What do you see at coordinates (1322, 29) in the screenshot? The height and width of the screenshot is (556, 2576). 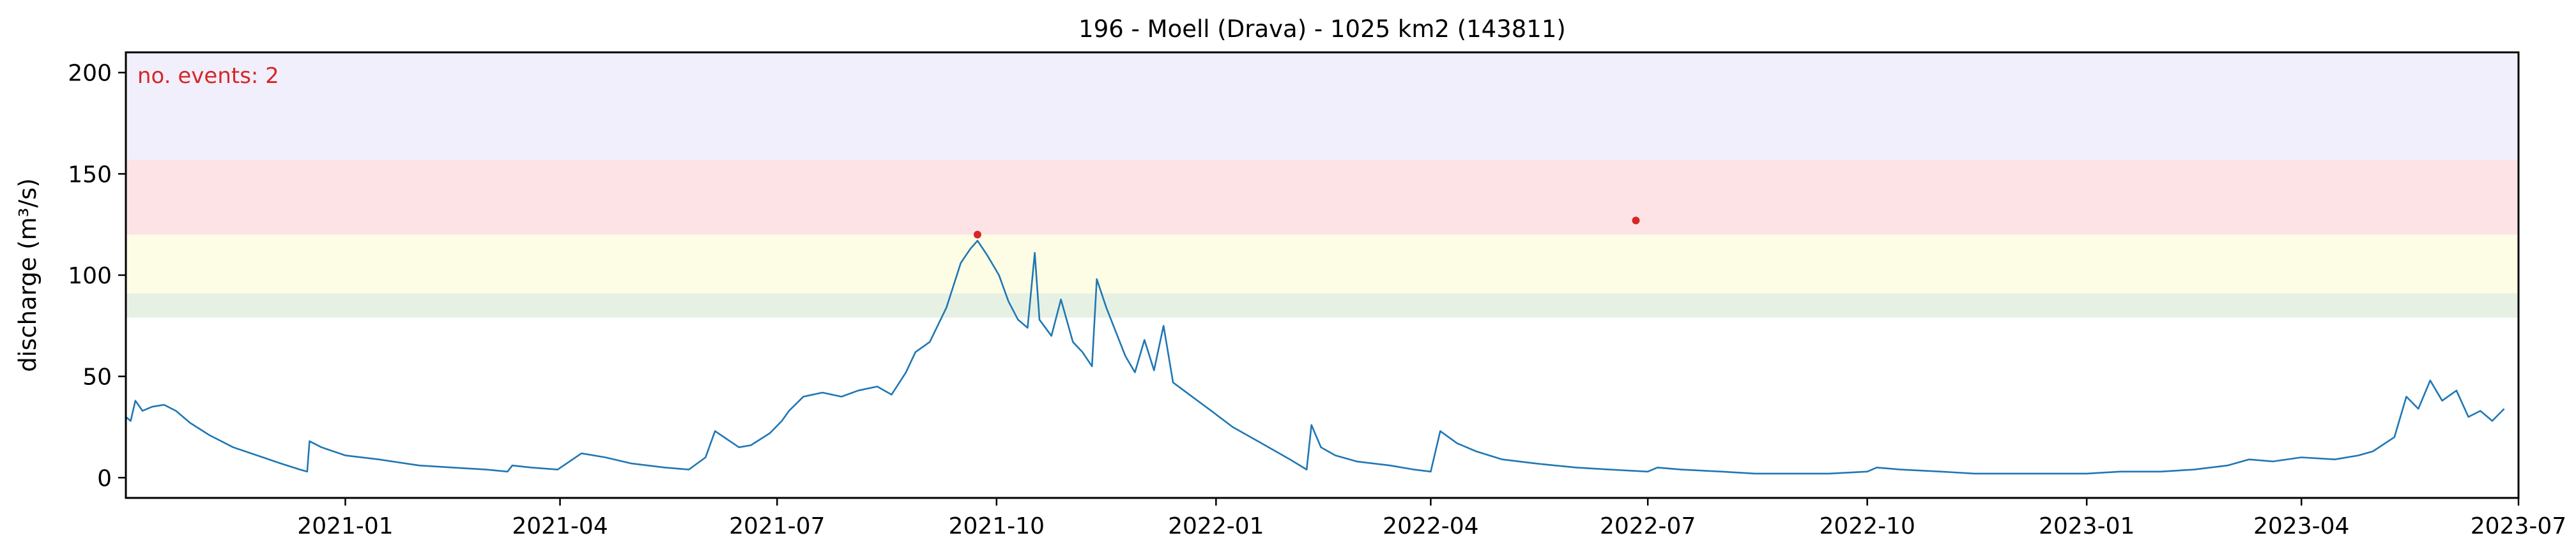 I see `chart-title: 196 - Moell (Drava) - 1025 km2 (143811)` at bounding box center [1322, 29].